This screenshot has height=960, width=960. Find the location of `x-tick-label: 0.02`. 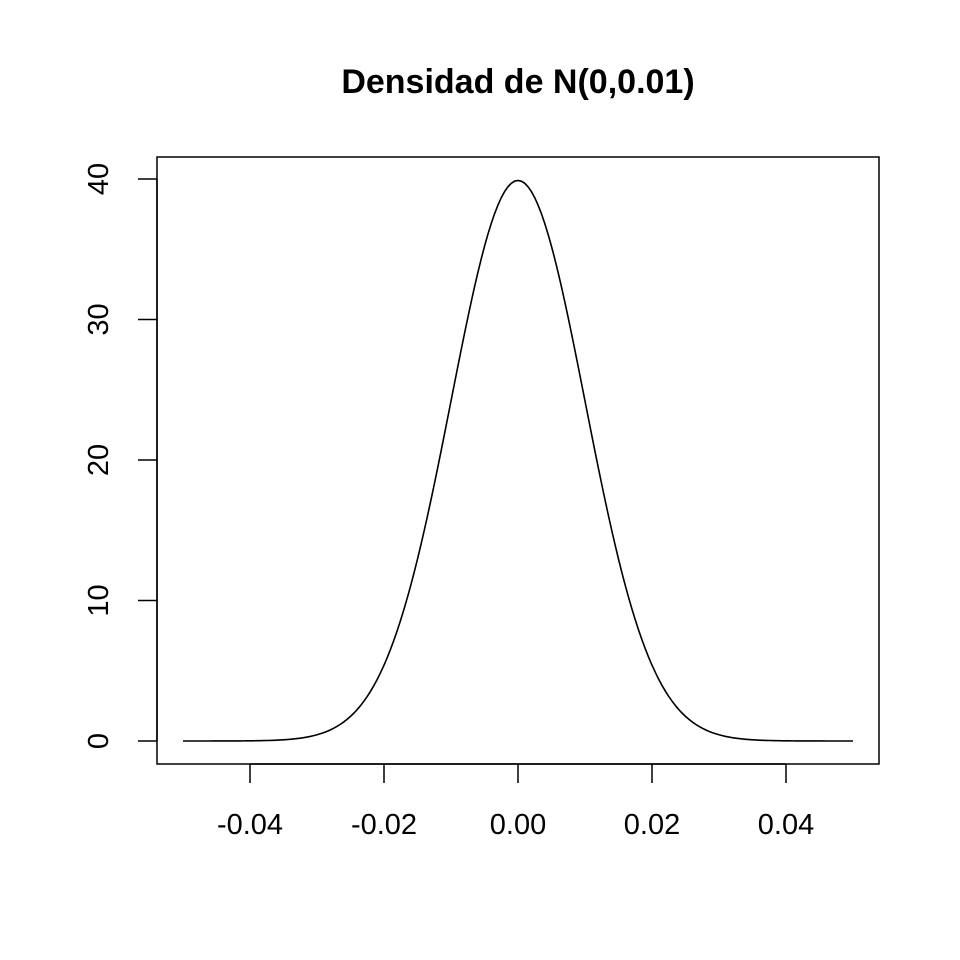

x-tick-label: 0.02 is located at coordinates (652, 825).